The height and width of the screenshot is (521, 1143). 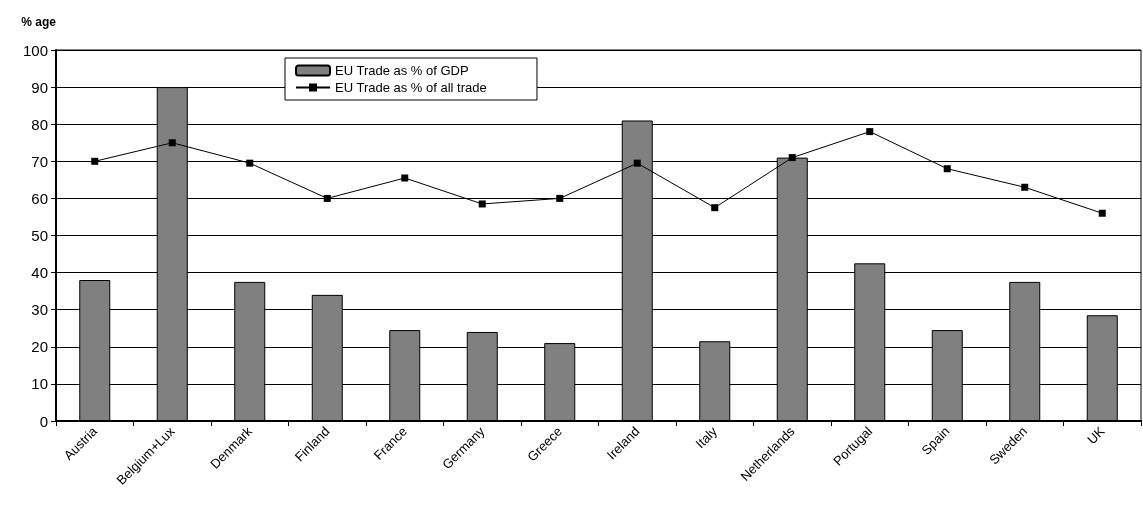 I want to click on y-tick-label: 70, so click(x=39, y=161).